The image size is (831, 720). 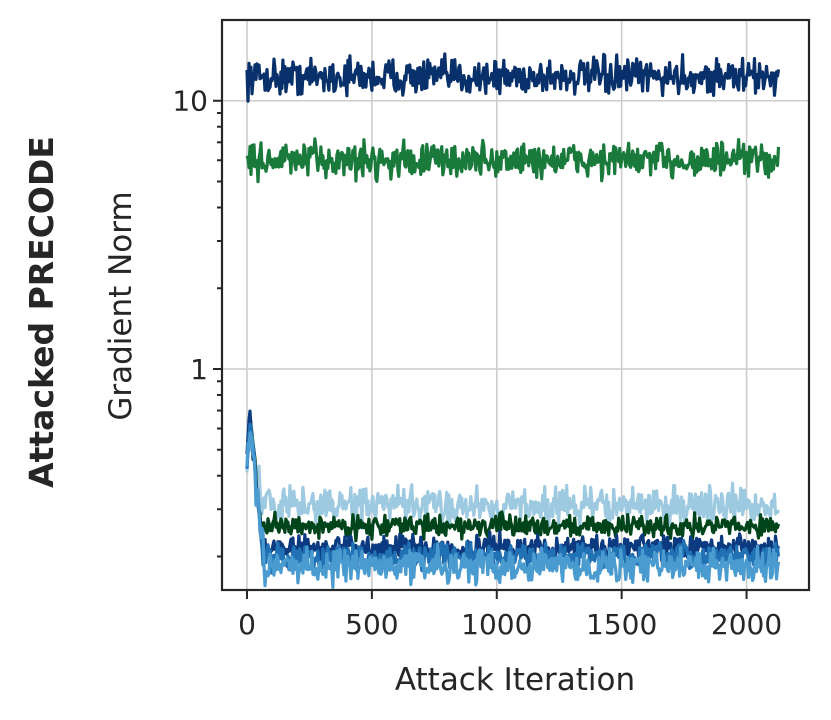 What do you see at coordinates (247, 624) in the screenshot?
I see `x-tick-label: 0` at bounding box center [247, 624].